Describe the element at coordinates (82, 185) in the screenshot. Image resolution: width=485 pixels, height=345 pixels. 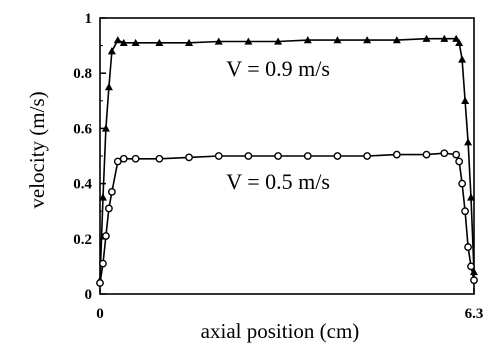
I see `y-tick-label: 0.4` at that location.